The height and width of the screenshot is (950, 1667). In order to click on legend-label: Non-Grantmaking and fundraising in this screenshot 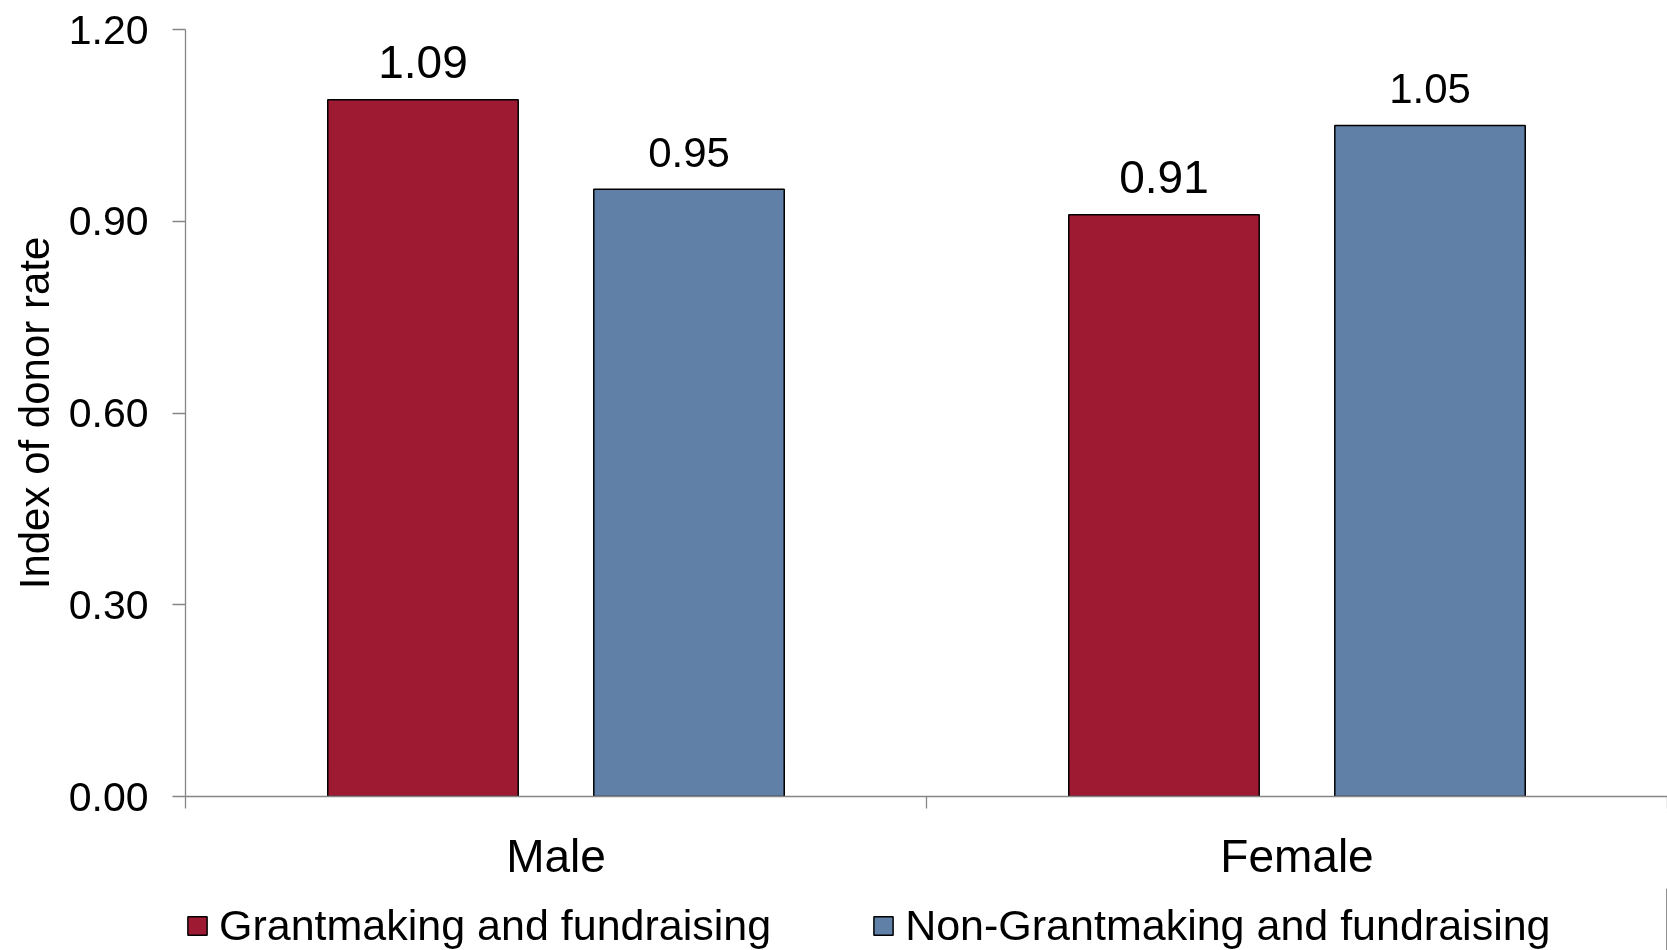, I will do `click(1228, 925)`.